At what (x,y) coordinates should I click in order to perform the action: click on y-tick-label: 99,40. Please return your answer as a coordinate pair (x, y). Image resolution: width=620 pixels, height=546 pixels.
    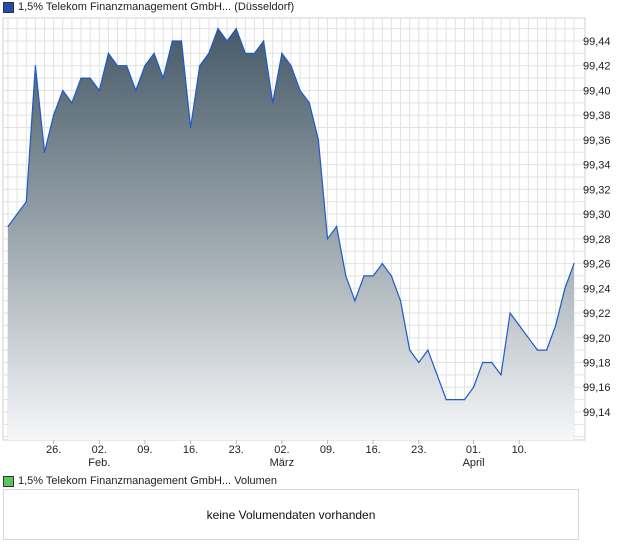
    Looking at the image, I should click on (597, 91).